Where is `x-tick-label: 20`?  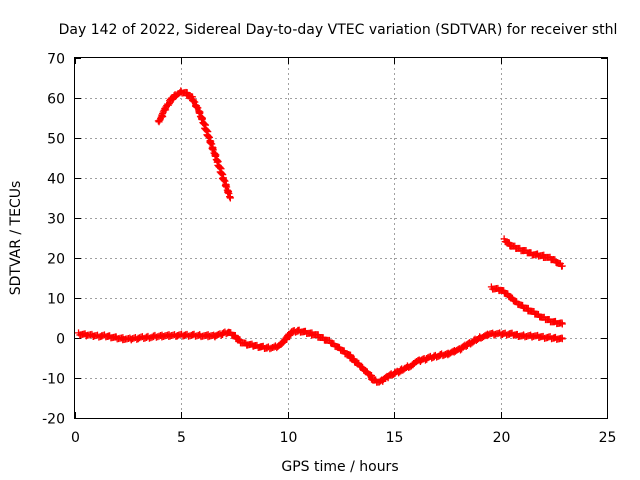 x-tick-label: 20 is located at coordinates (502, 438).